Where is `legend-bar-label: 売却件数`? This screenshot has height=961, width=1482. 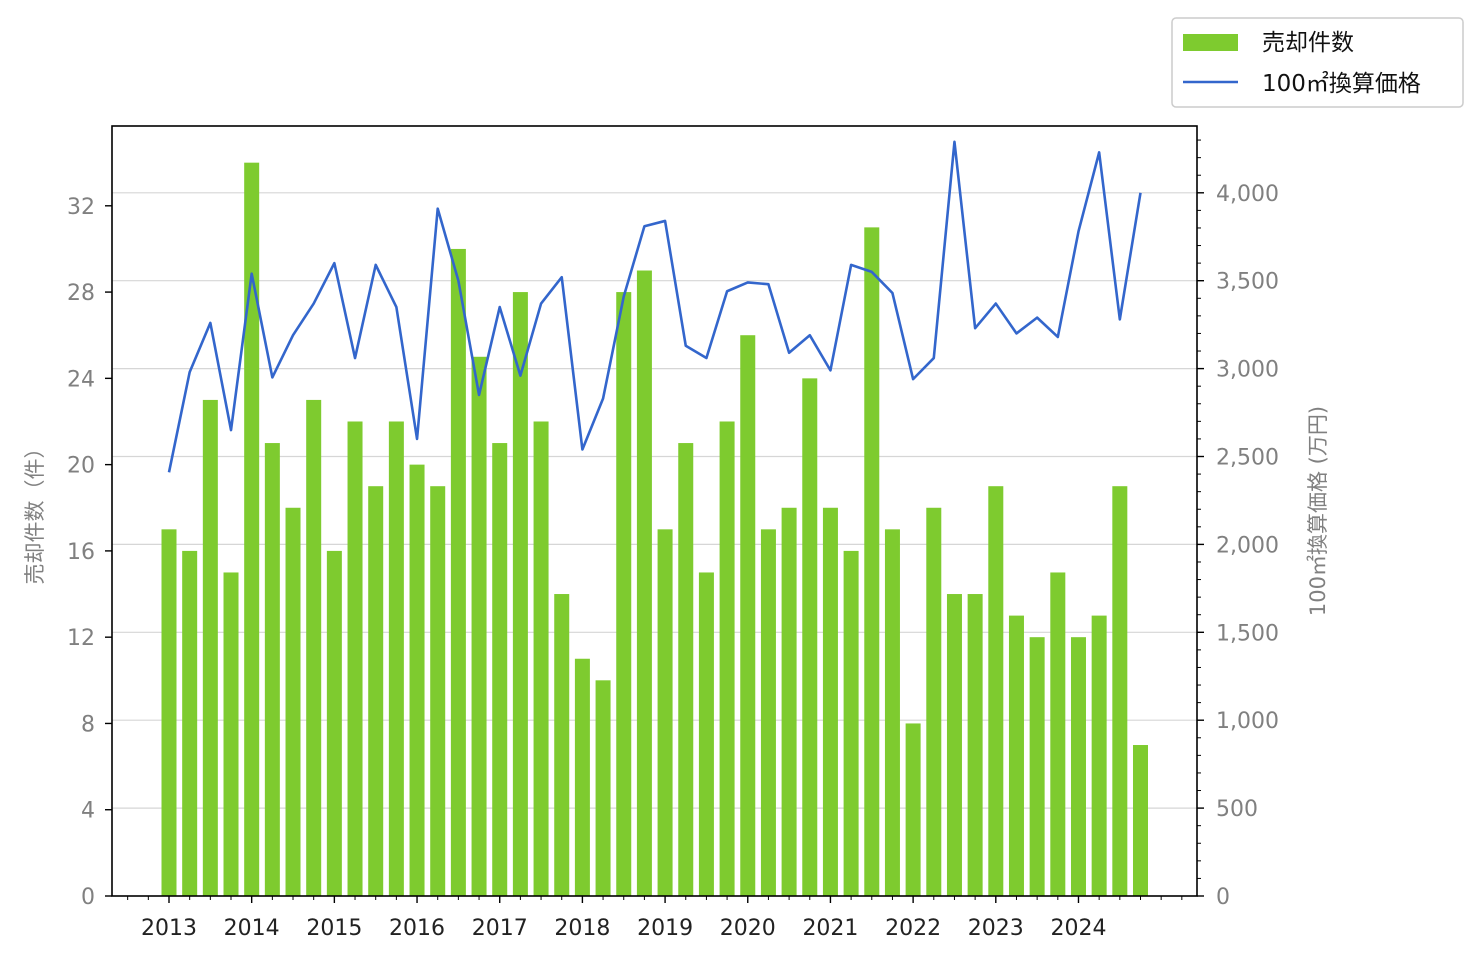 legend-bar-label: 売却件数 is located at coordinates (1308, 43).